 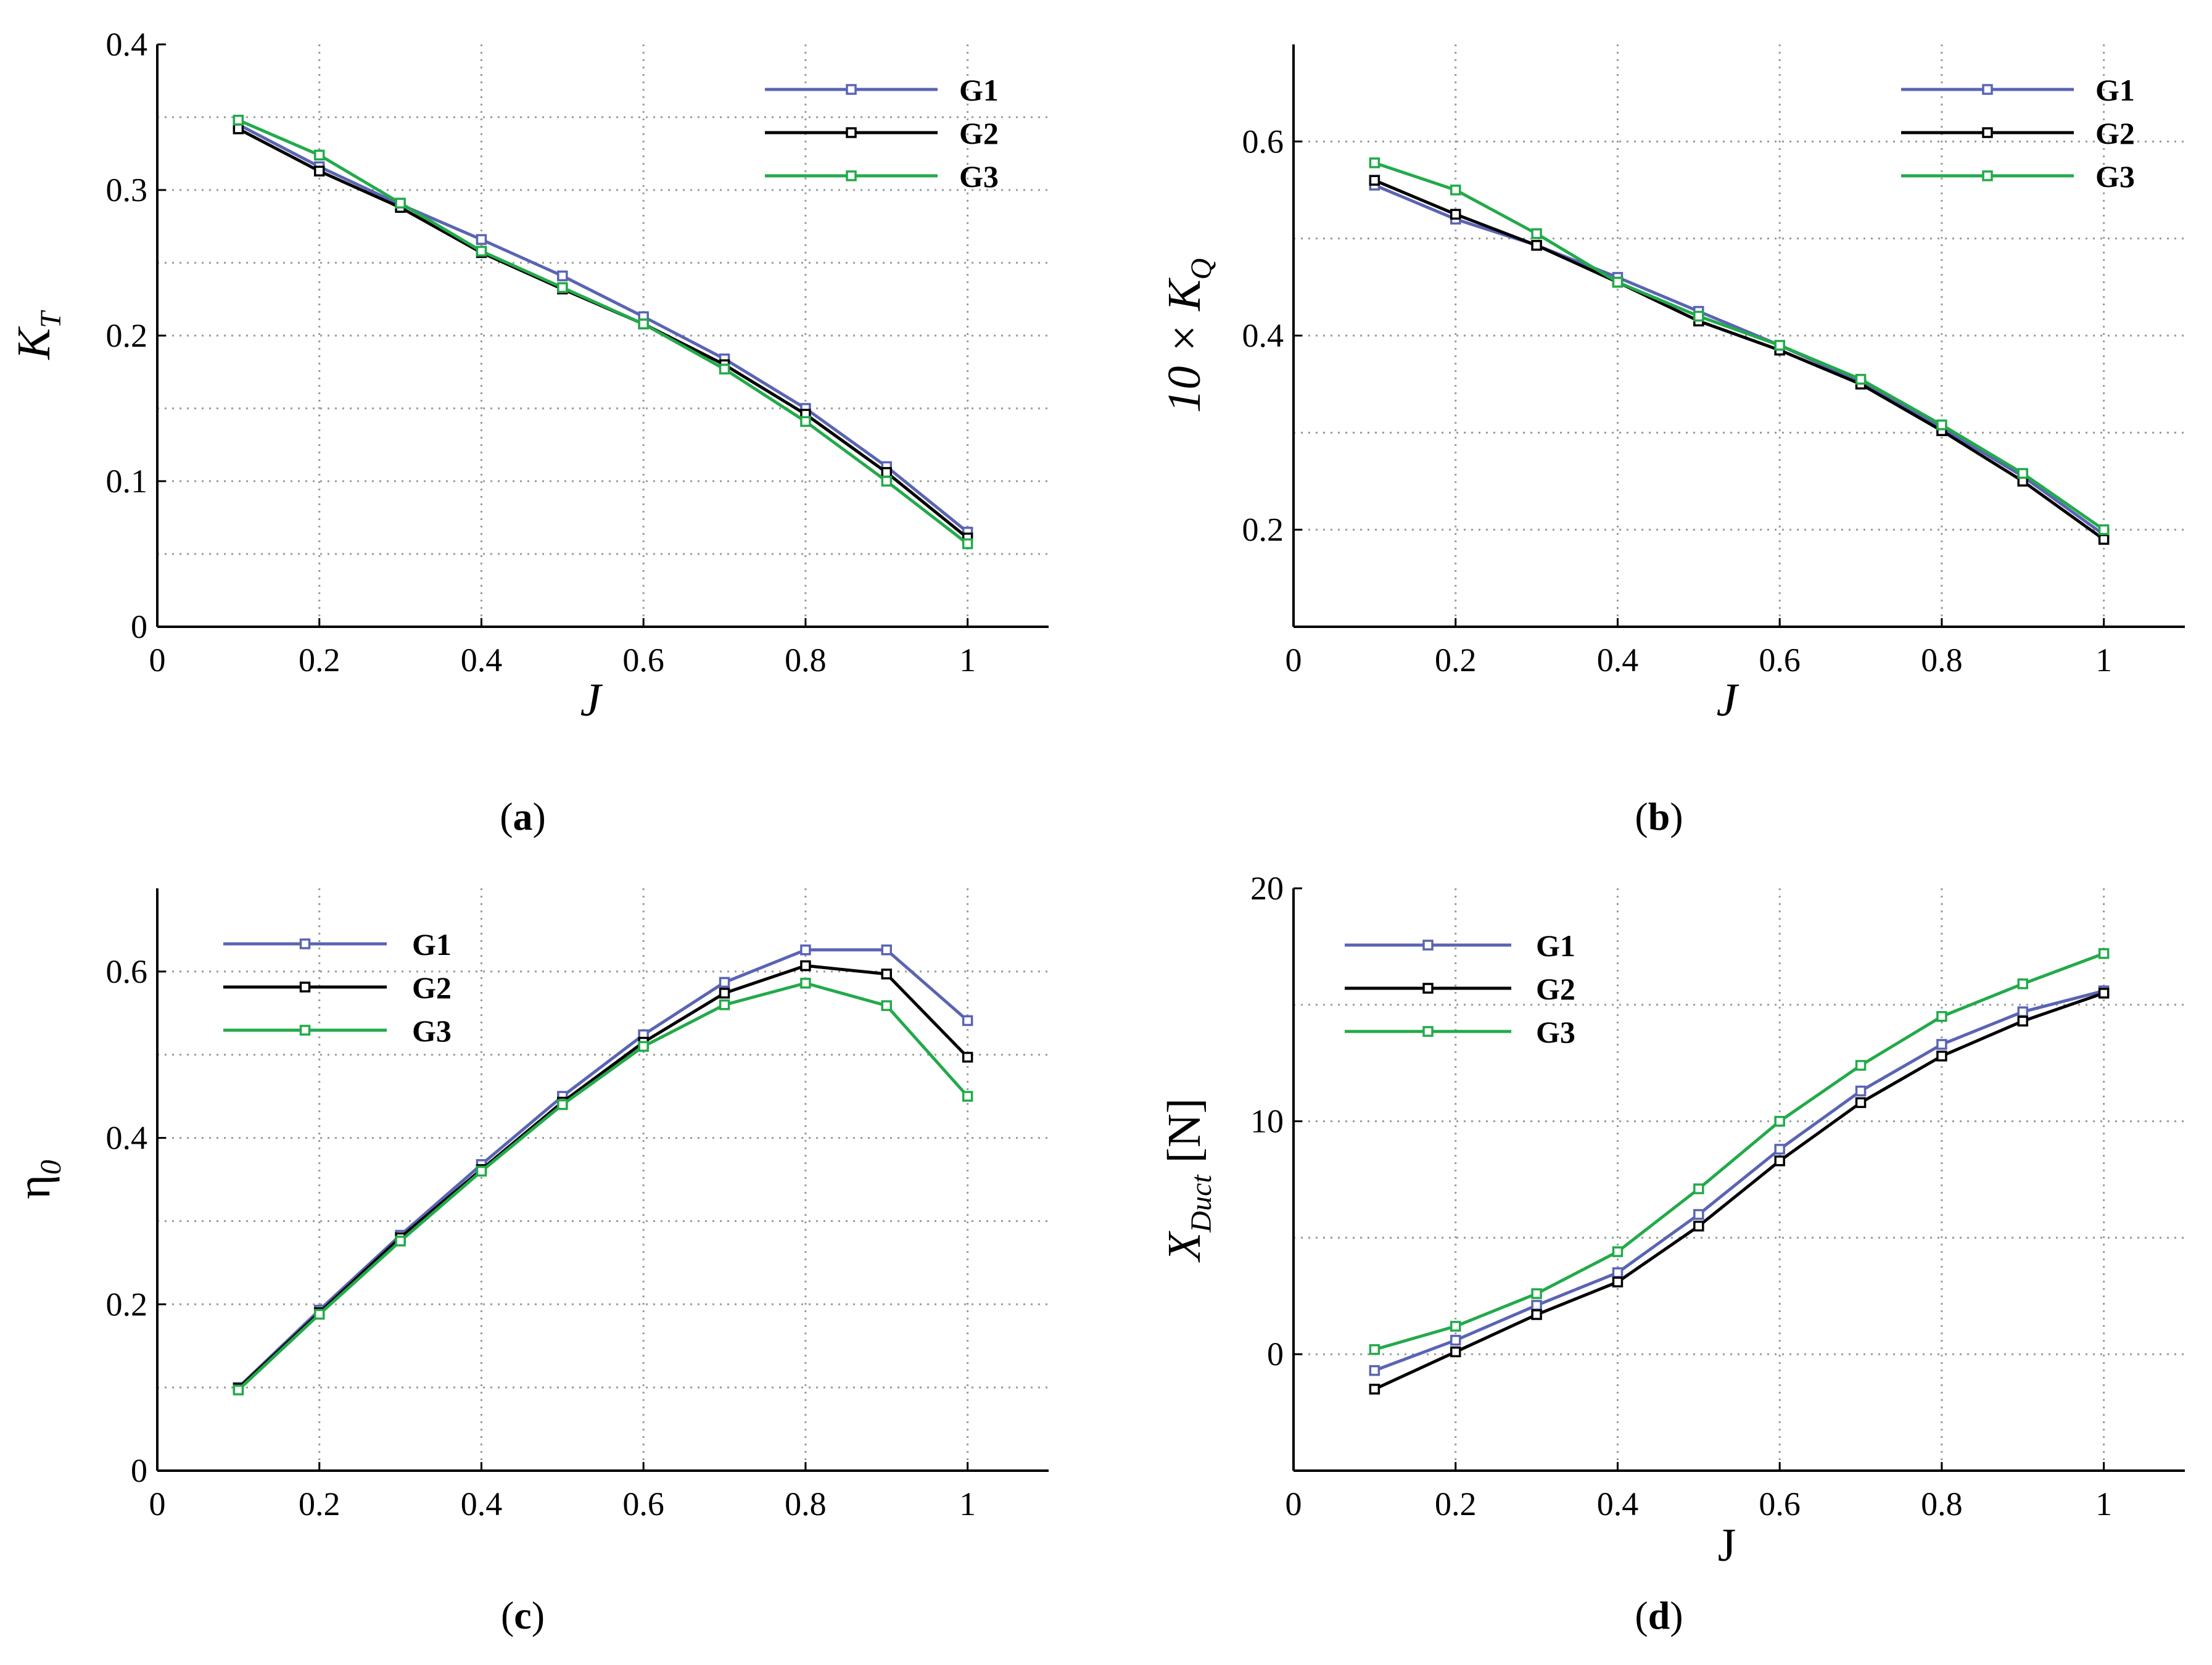 What do you see at coordinates (37, 335) in the screenshot?
I see `y-axis-label: KT` at bounding box center [37, 335].